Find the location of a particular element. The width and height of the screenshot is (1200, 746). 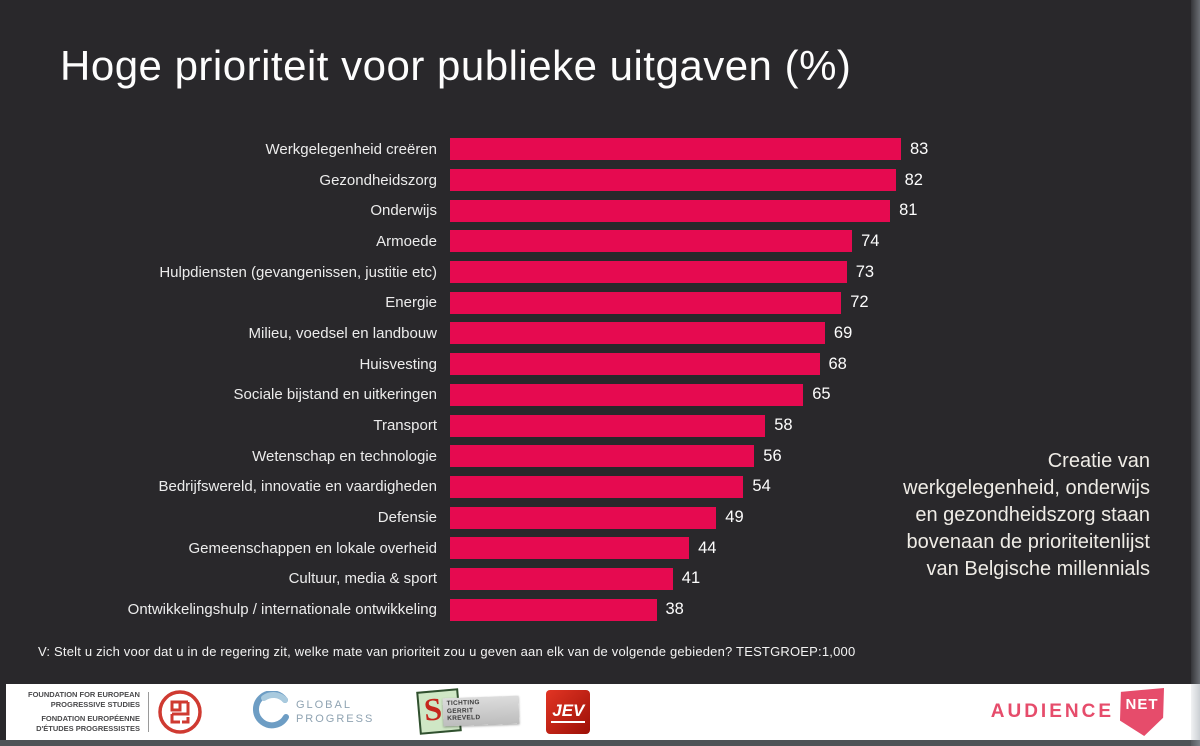

category-label: Gemeenschappen en lokale overheid is located at coordinates (312, 548).